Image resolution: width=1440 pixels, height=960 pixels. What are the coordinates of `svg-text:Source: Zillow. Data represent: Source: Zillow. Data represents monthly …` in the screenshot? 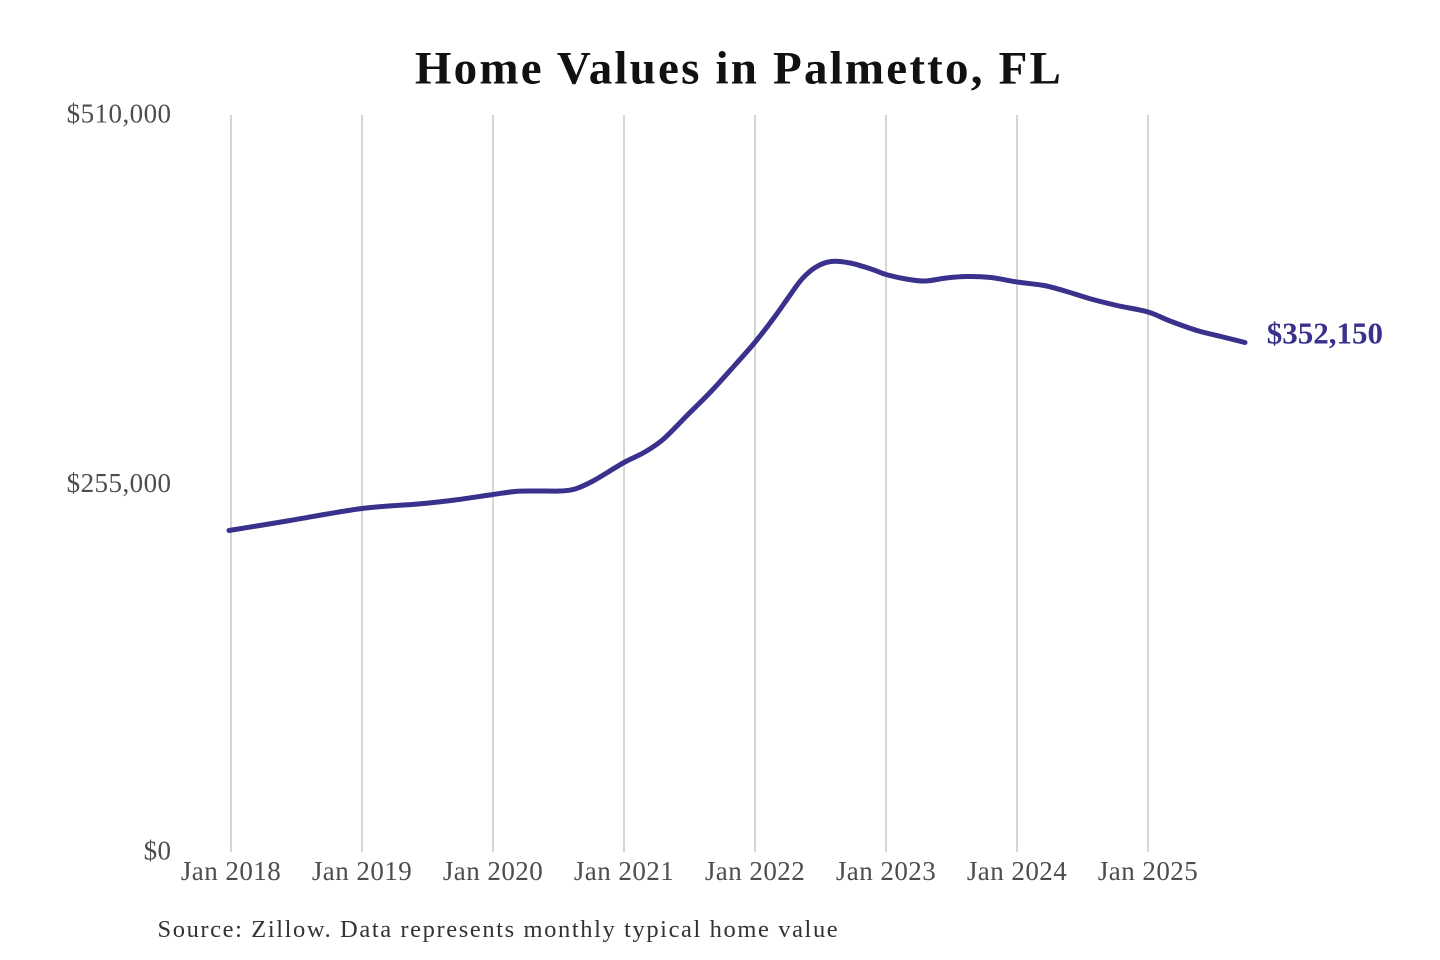 It's located at (499, 929).